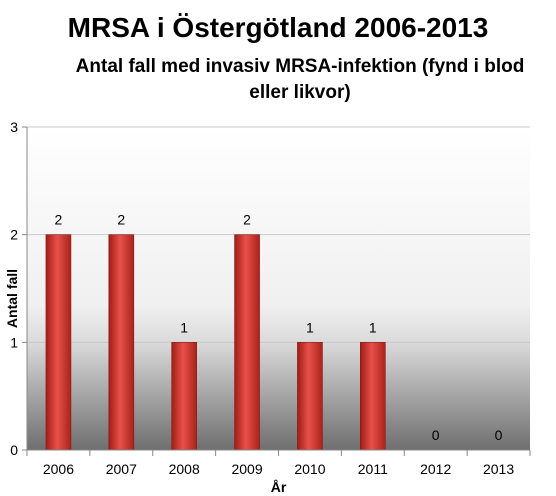 This screenshot has height=496, width=556. Describe the element at coordinates (14, 342) in the screenshot. I see `y-tick-label: 1` at that location.